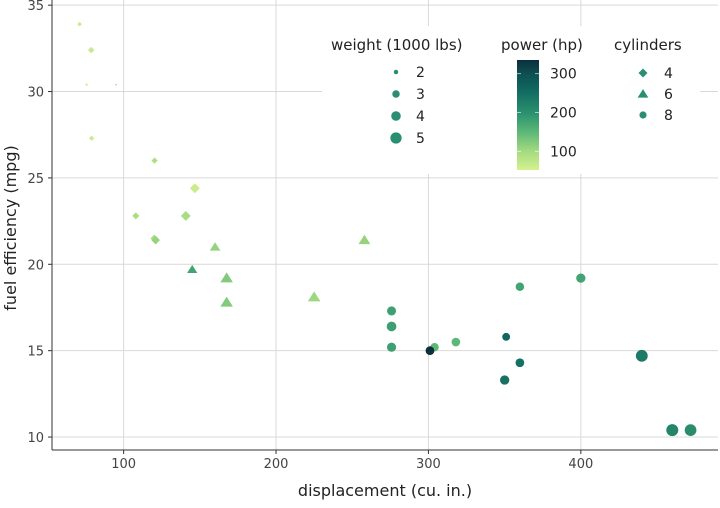 The height and width of the screenshot is (508, 720). What do you see at coordinates (563, 113) in the screenshot?
I see `colorbar-label: 200` at bounding box center [563, 113].